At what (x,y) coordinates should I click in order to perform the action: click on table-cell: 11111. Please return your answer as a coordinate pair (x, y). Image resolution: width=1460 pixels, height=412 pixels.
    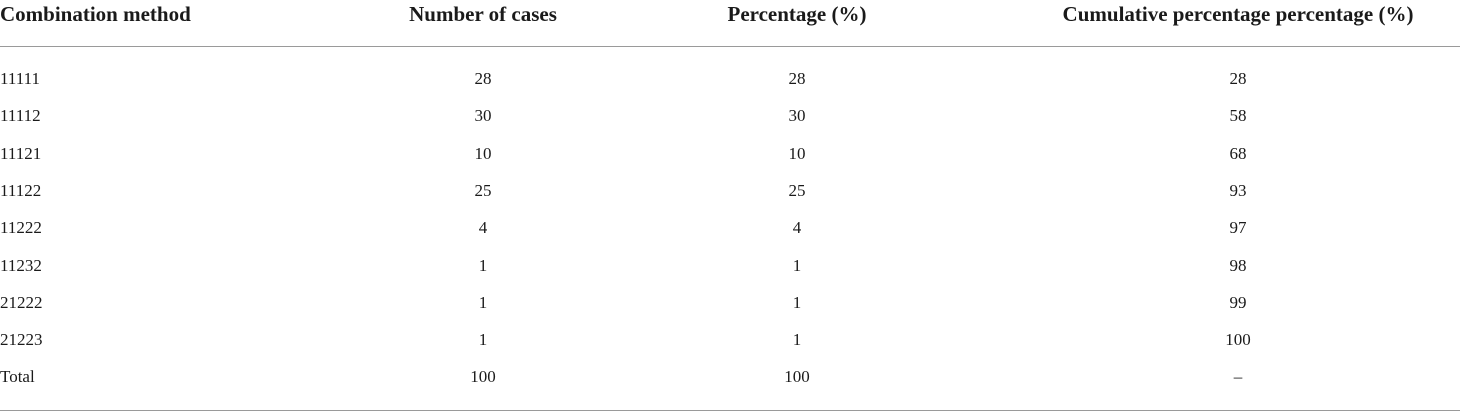
    Looking at the image, I should click on (20, 78).